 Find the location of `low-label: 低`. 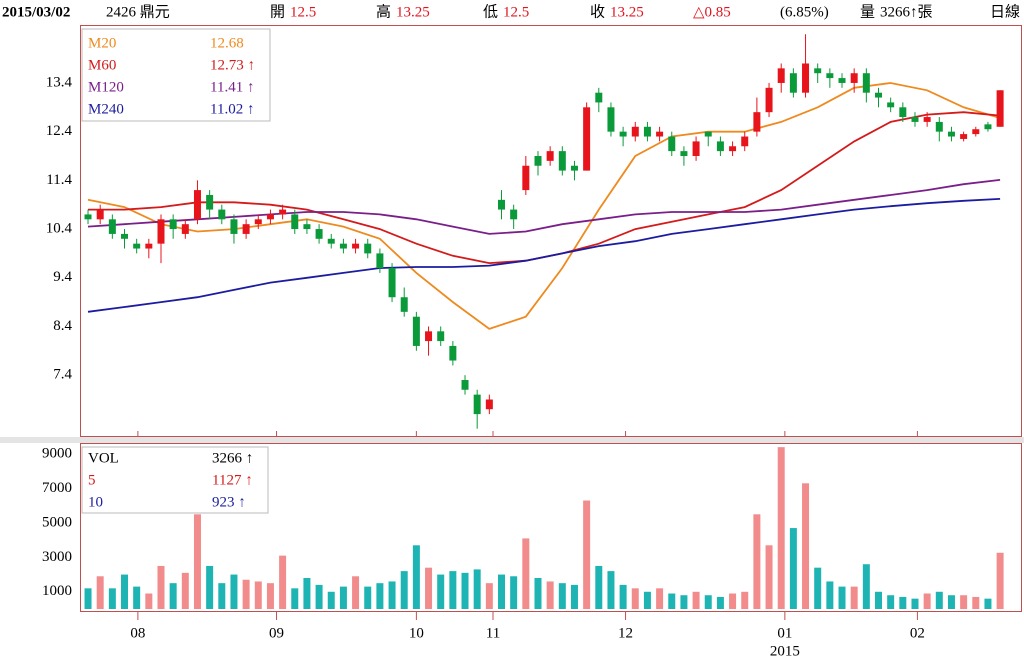

low-label: 低 is located at coordinates (490, 11).